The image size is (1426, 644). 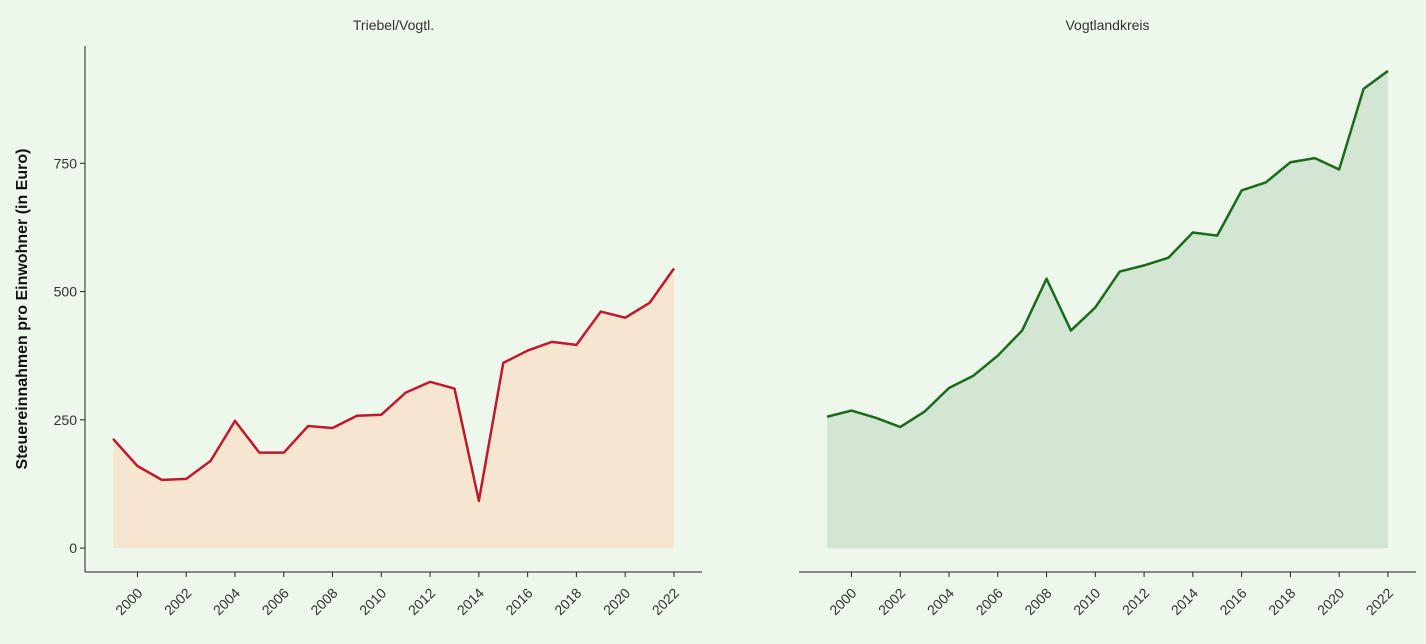 What do you see at coordinates (66, 420) in the screenshot?
I see `y-tick-label: 250` at bounding box center [66, 420].